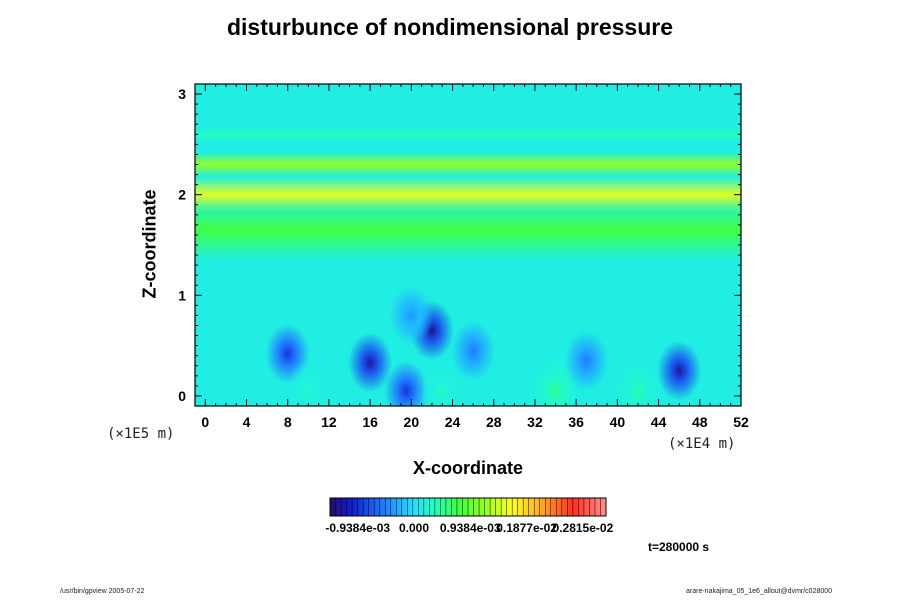 This screenshot has height=600, width=900. I want to click on colorbar-tick-label: 0.000, so click(414, 528).